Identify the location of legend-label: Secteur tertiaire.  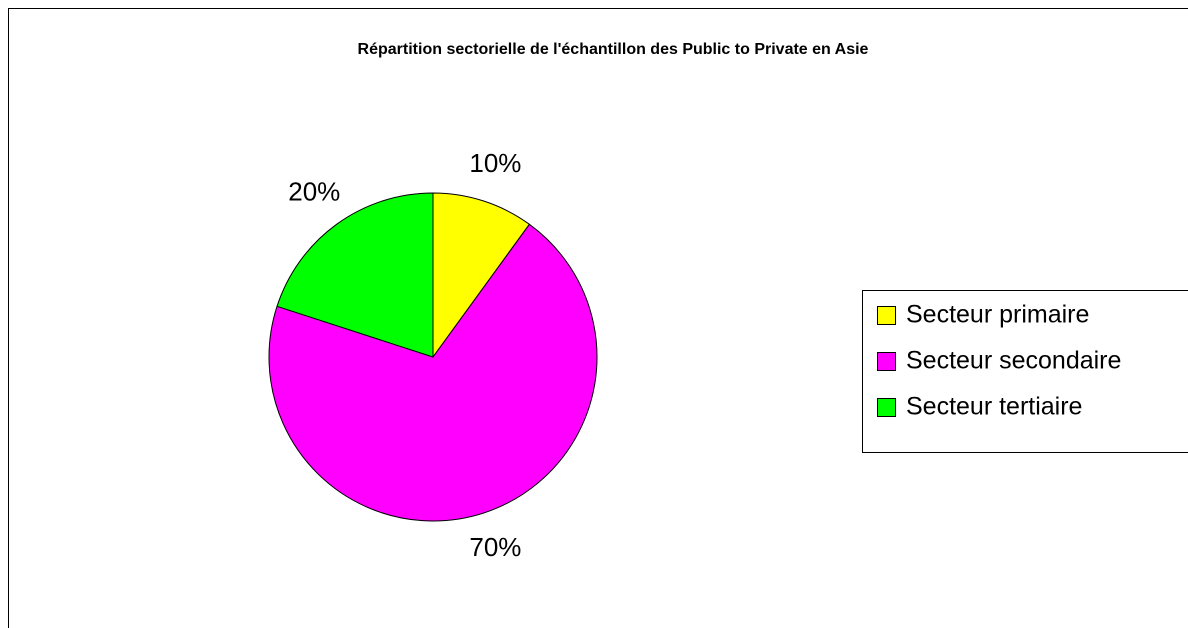
(994, 407).